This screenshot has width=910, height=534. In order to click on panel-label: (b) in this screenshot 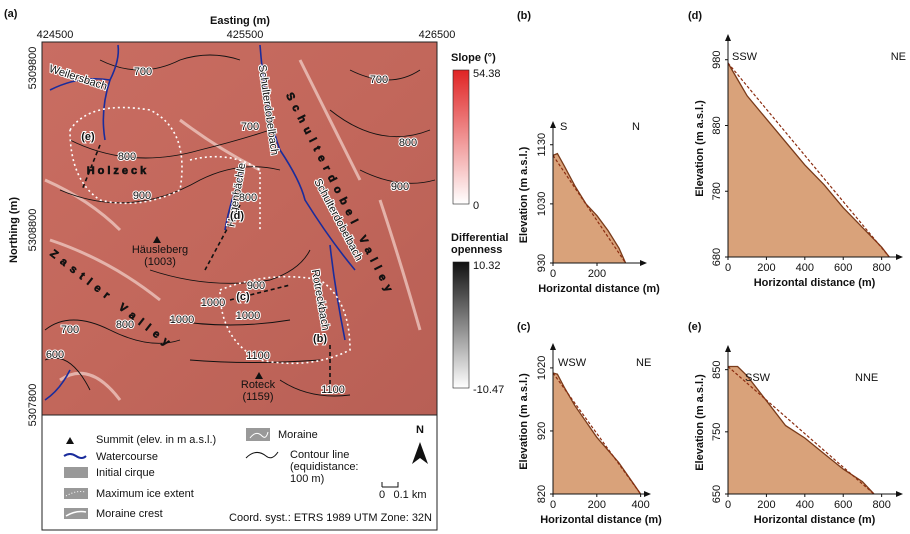, I will do `click(524, 16)`.